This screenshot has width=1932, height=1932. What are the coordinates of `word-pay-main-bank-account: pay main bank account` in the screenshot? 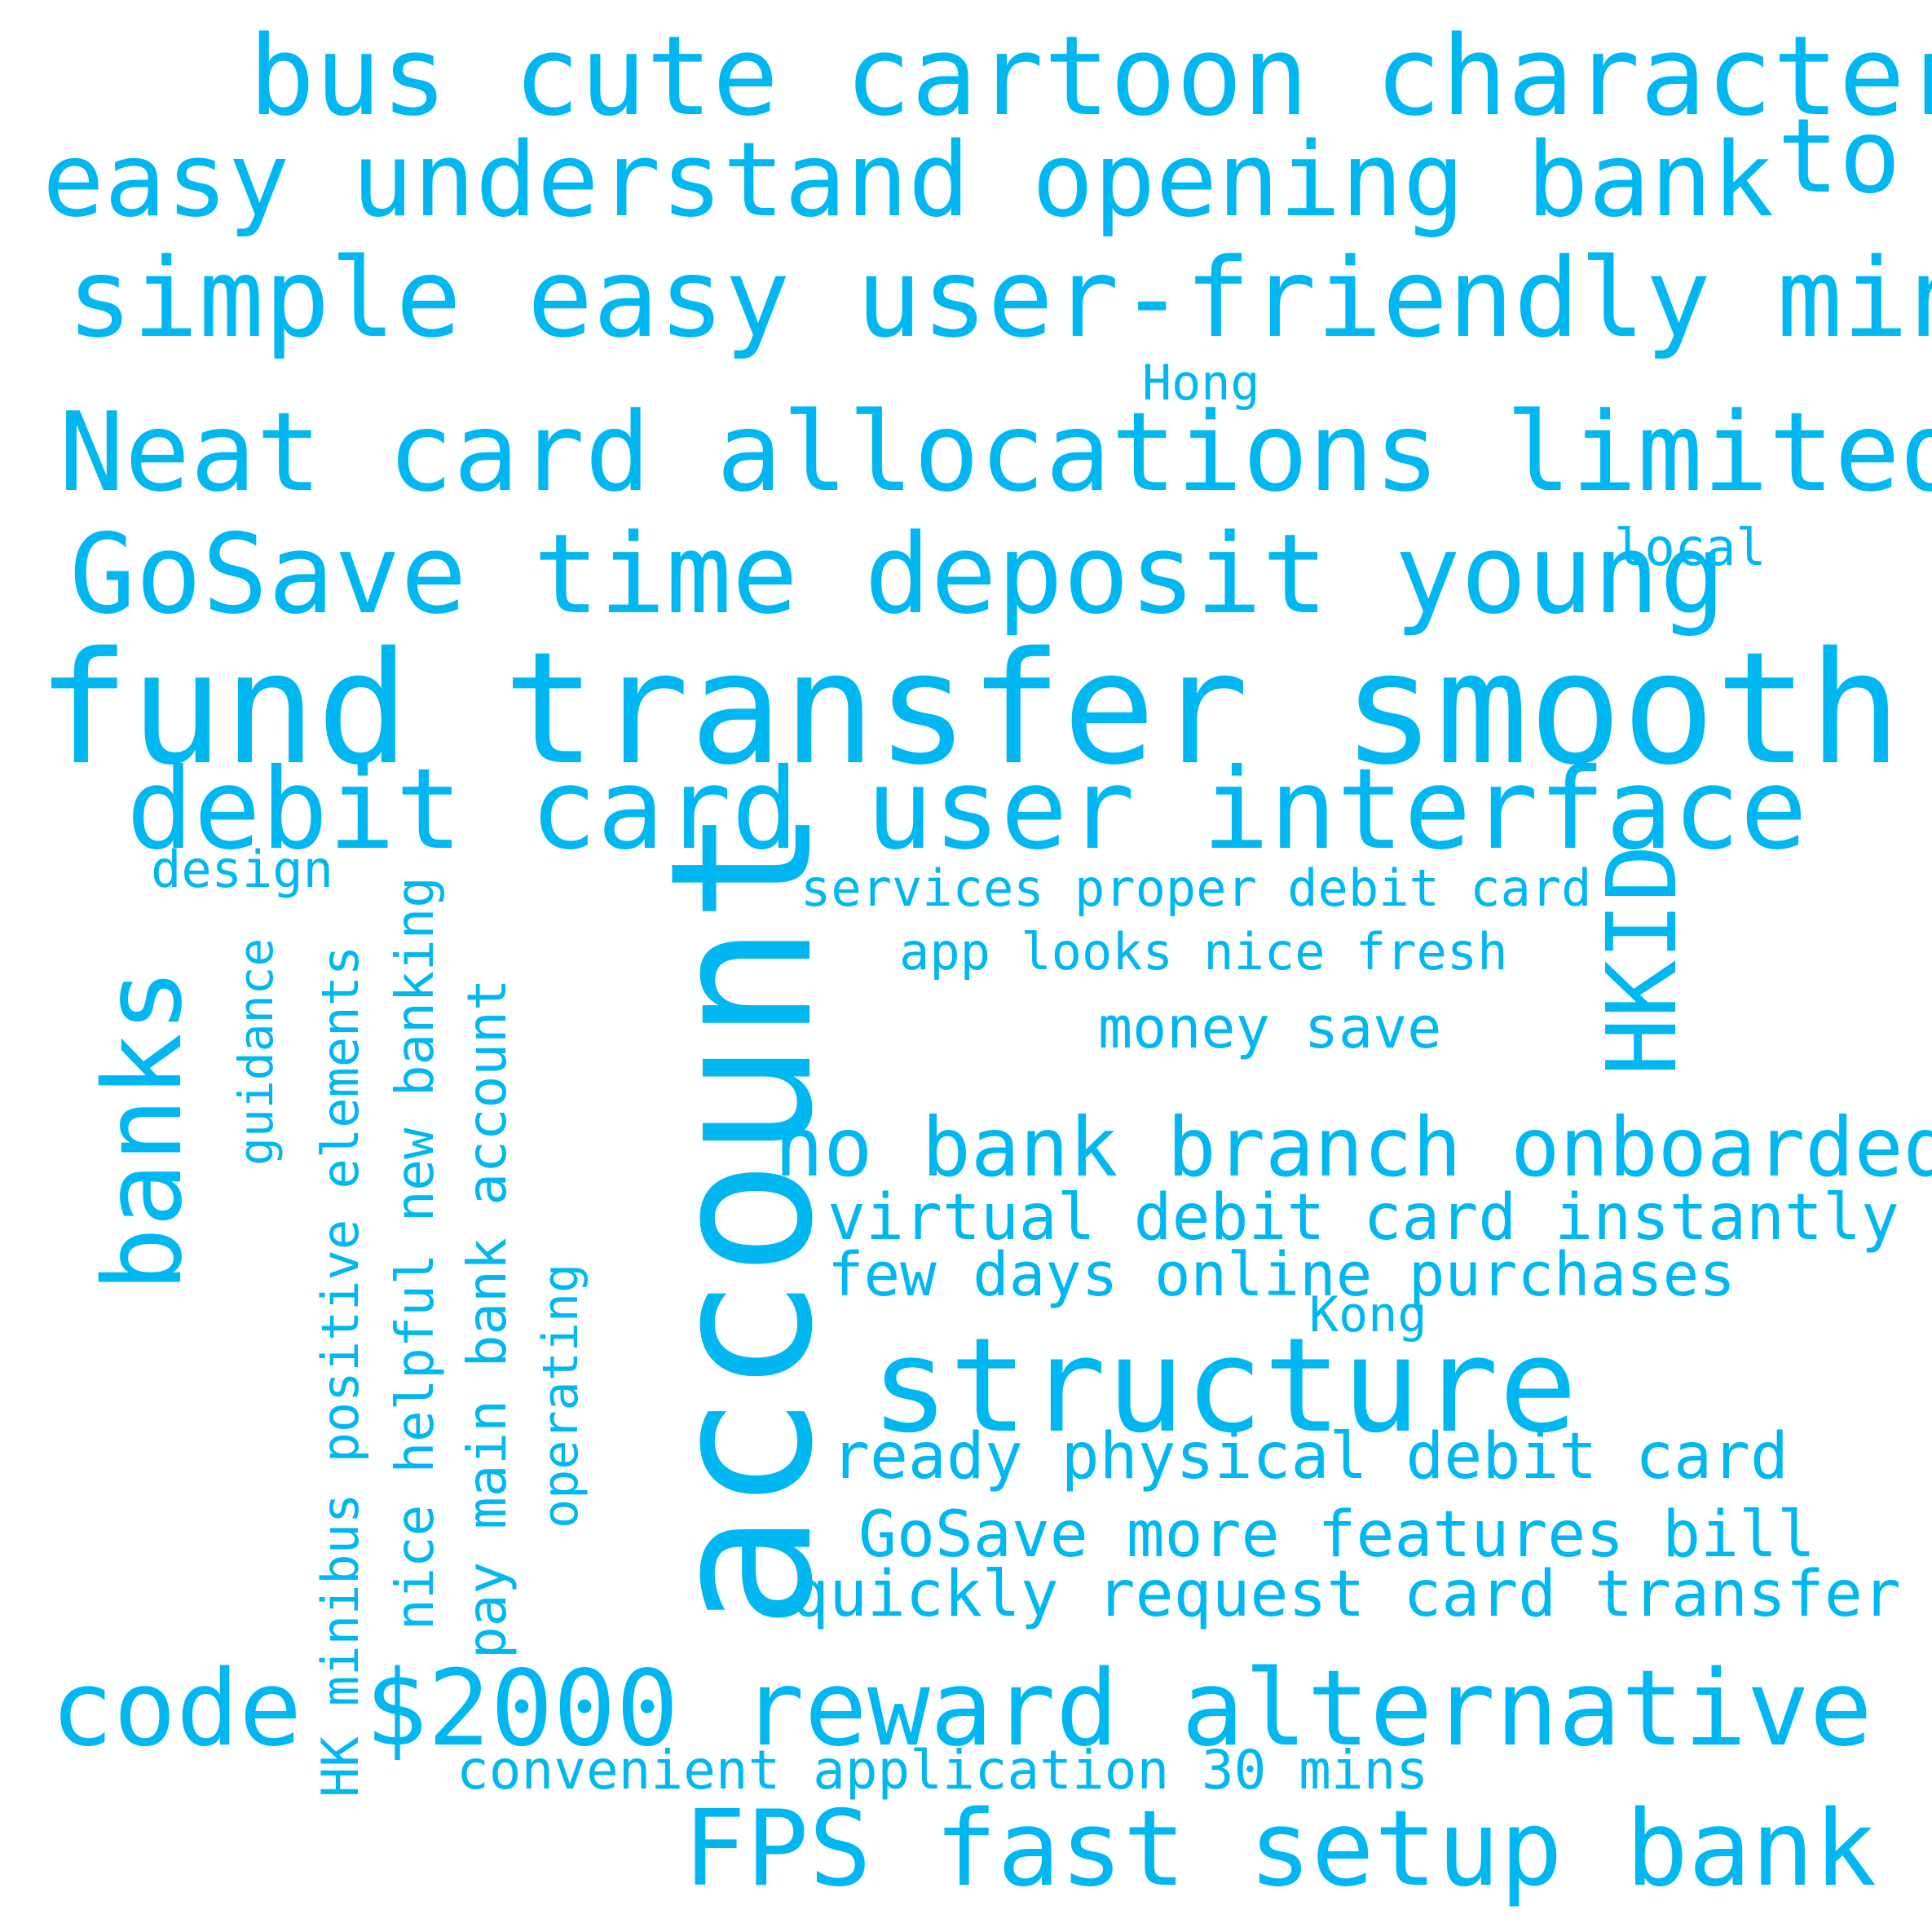 It's located at (487, 1318).